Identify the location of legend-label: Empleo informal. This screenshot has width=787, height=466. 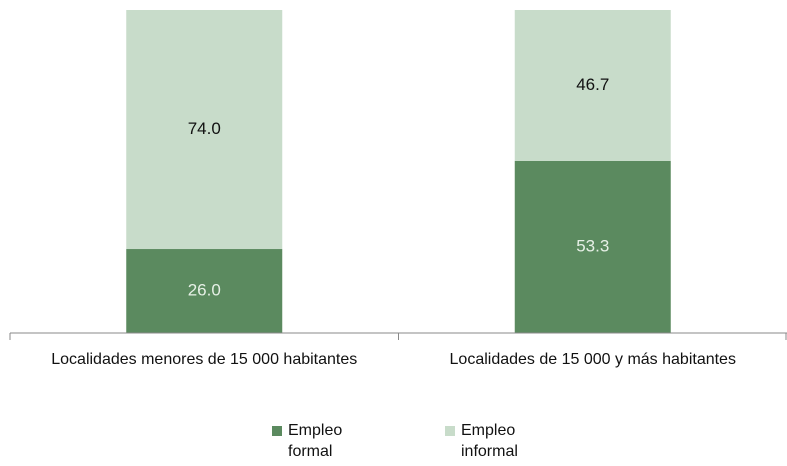
(489, 441).